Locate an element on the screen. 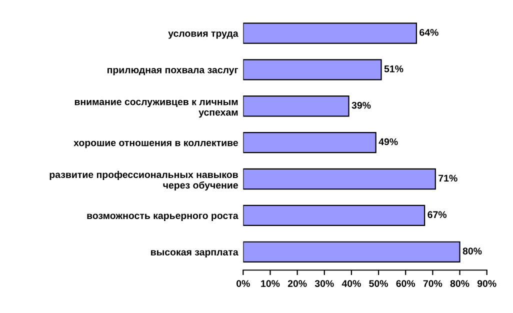 Image resolution: width=513 pixels, height=313 pixels. x-tick-label: 30% is located at coordinates (324, 283).